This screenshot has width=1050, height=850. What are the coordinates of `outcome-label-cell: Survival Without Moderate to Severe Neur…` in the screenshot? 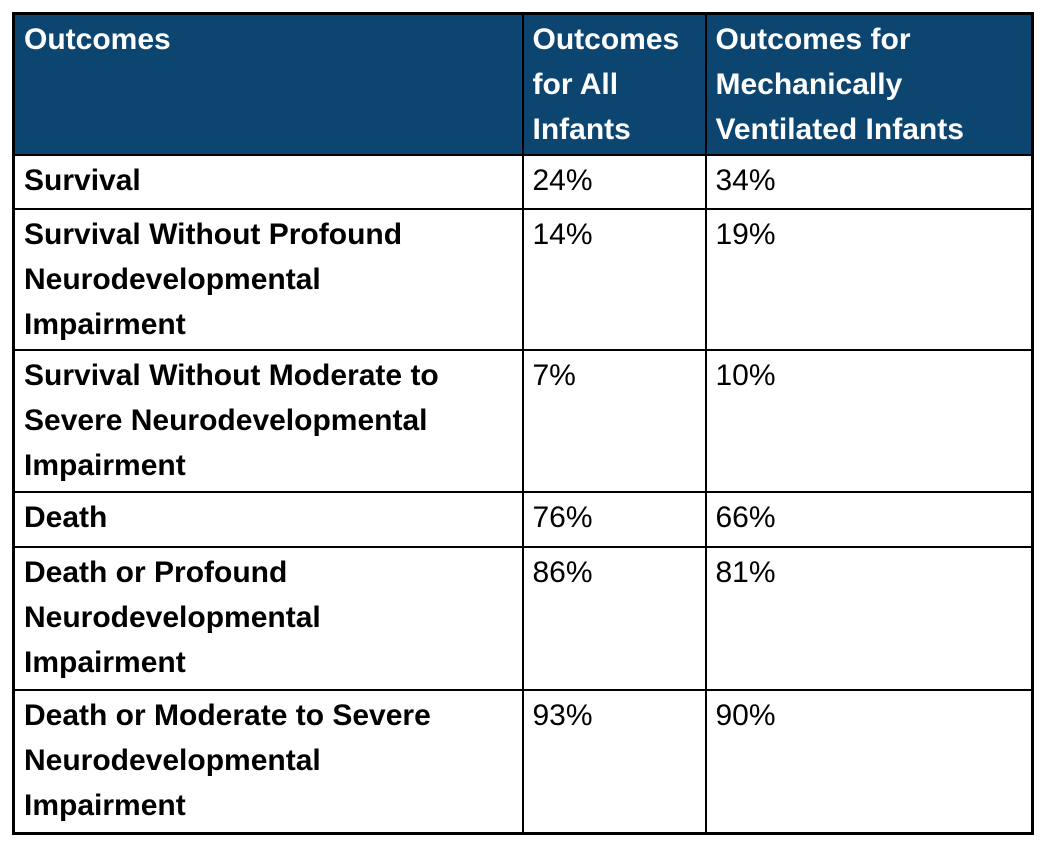 It's located at (268, 421).